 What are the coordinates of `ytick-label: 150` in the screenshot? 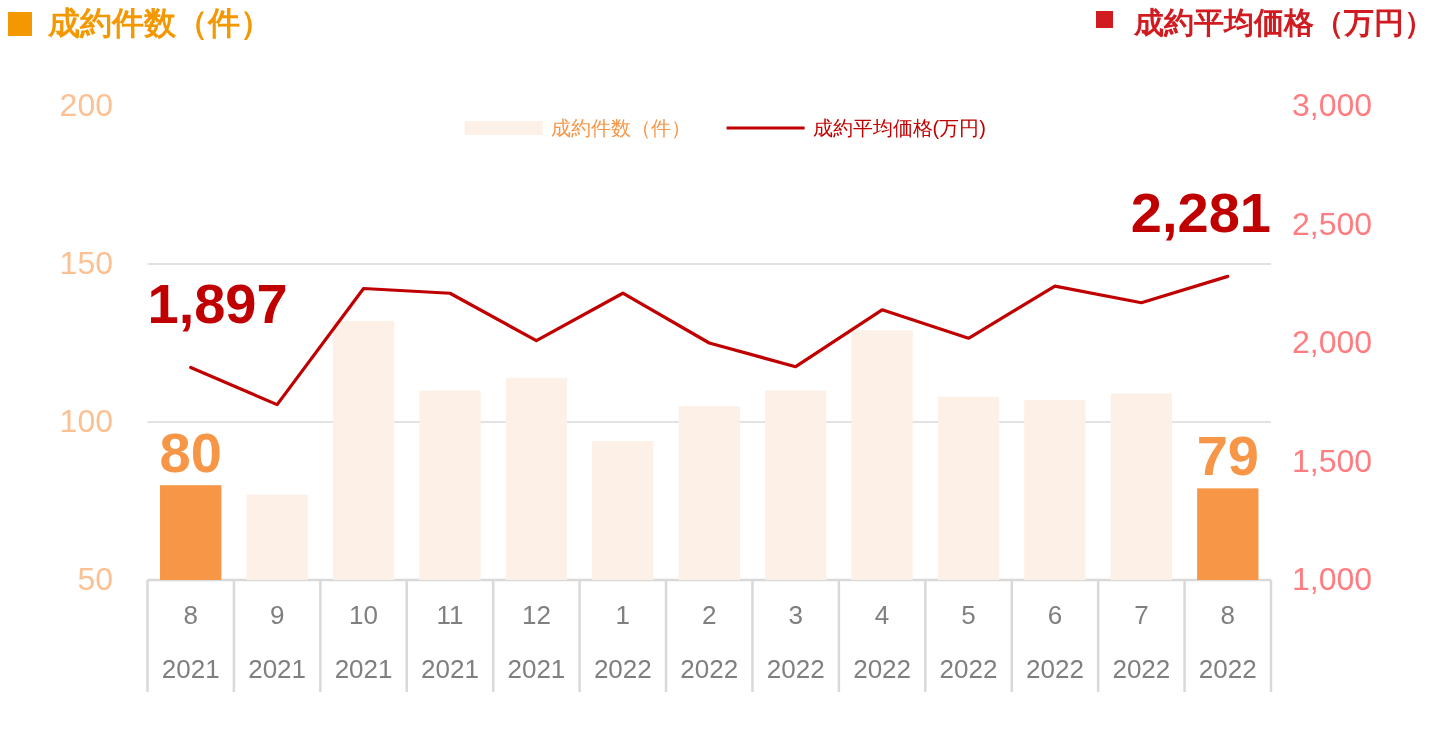 It's located at (86, 263).